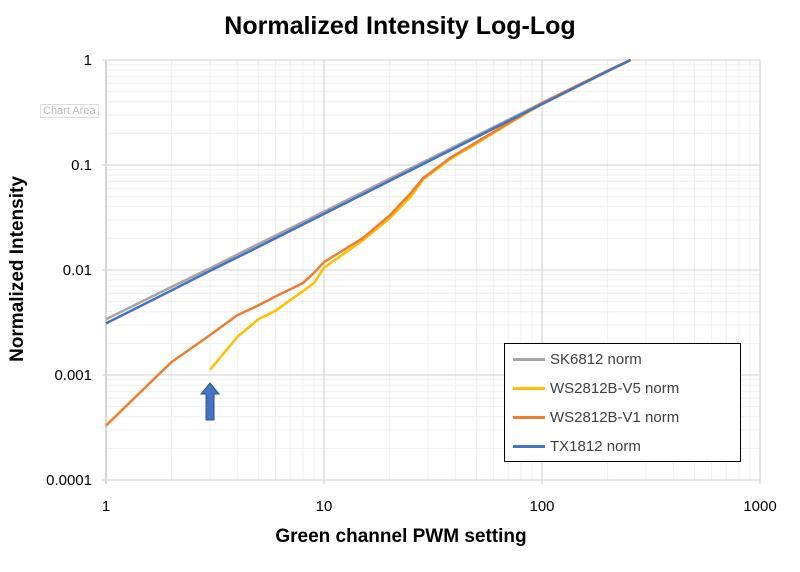 The image size is (800, 572). I want to click on legend-item: WS2812B-V5 norm, so click(596, 388).